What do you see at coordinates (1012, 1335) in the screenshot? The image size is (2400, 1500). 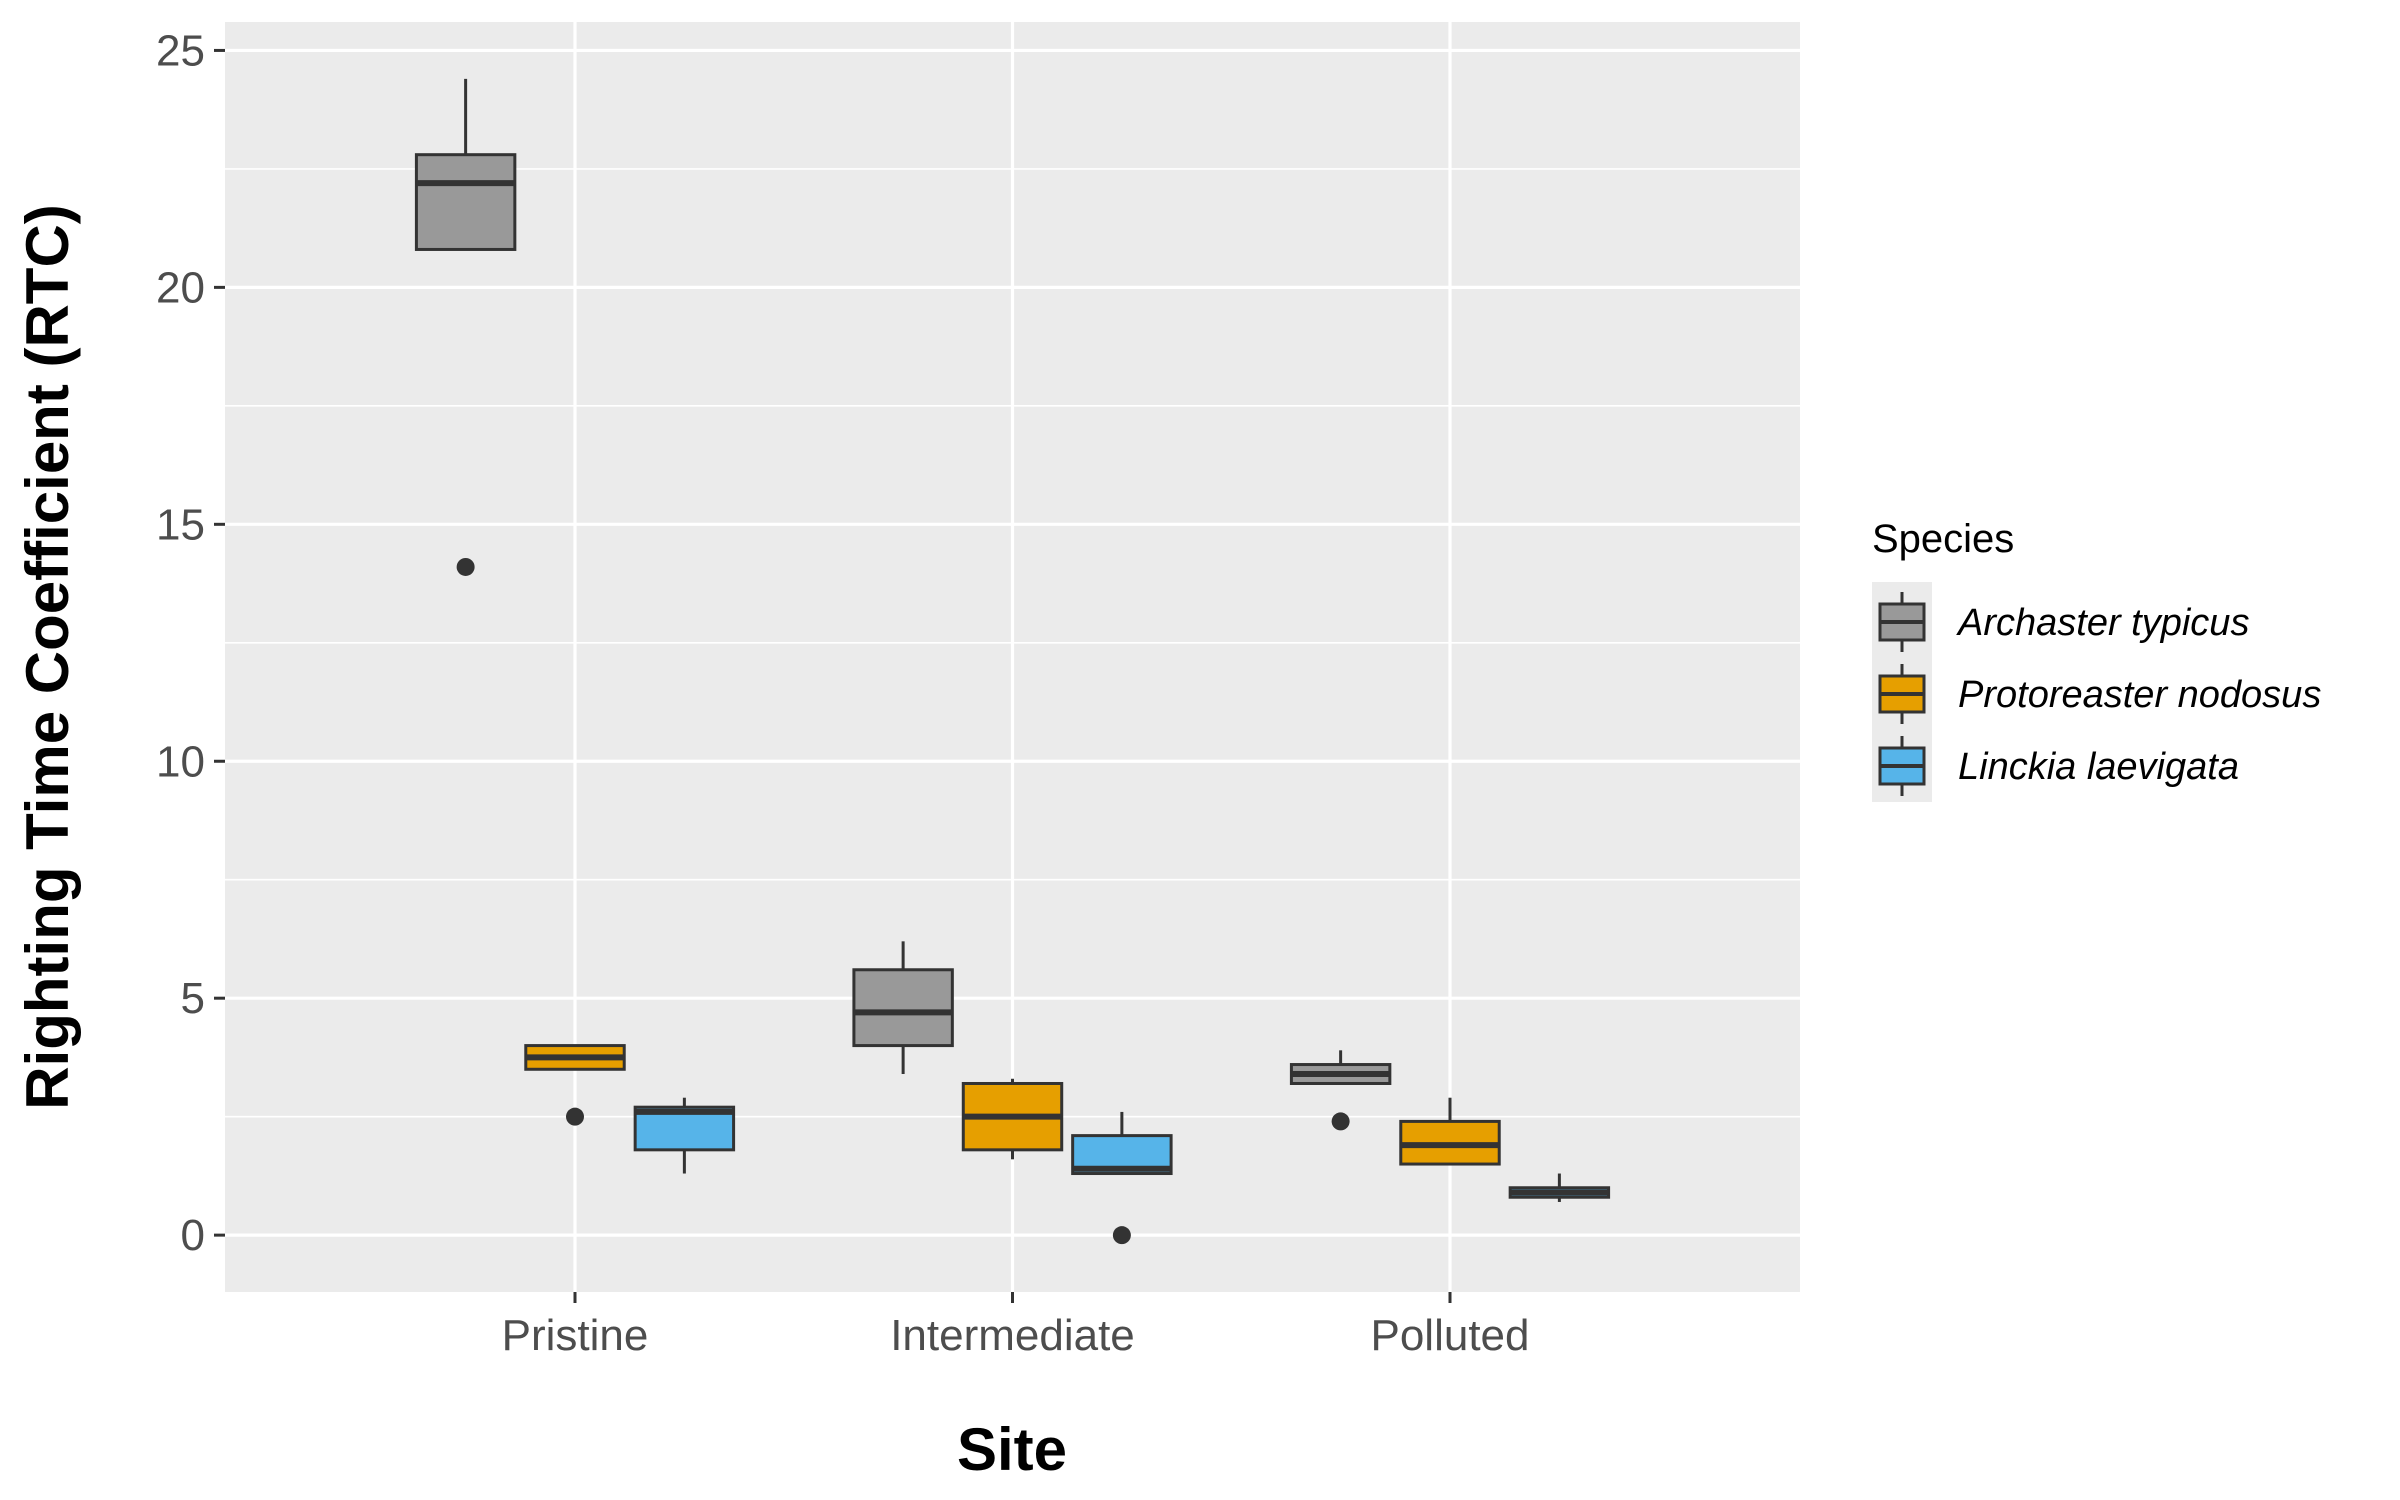 I see `x-tick-label: Intermediate` at bounding box center [1012, 1335].